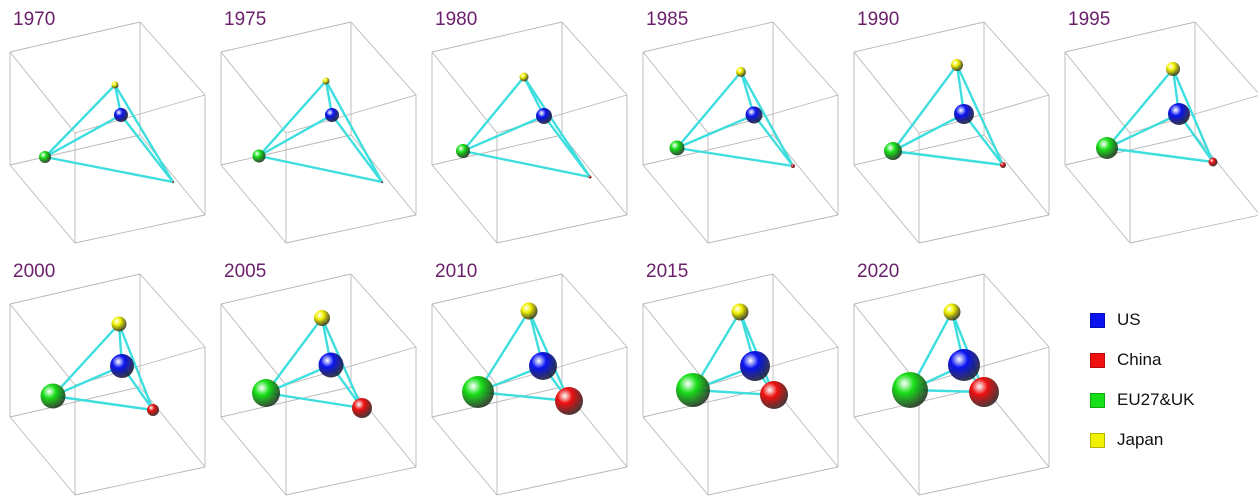 This screenshot has width=1258, height=497. Describe the element at coordinates (1170, 440) in the screenshot. I see `legend-item-japan: Japan` at that location.